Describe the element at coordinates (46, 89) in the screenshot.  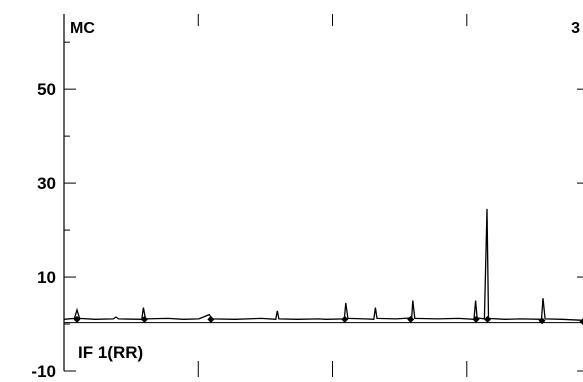
I see `y-tick-label: 50` at that location.